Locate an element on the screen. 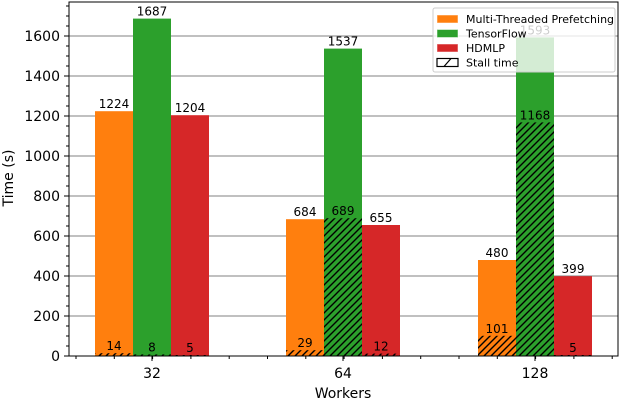 Image resolution: width=620 pixels, height=400 pixels. legend-label: Multi-Threaded Prefetching is located at coordinates (540, 19).